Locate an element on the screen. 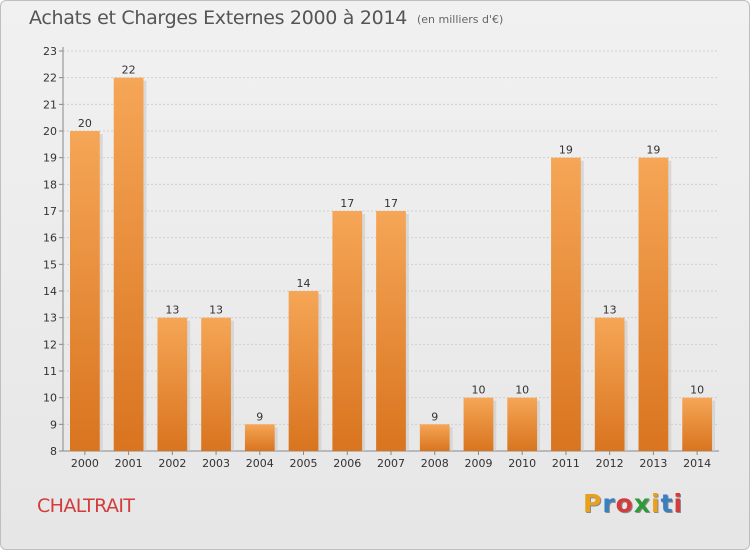  bar-2001 is located at coordinates (128, 264).